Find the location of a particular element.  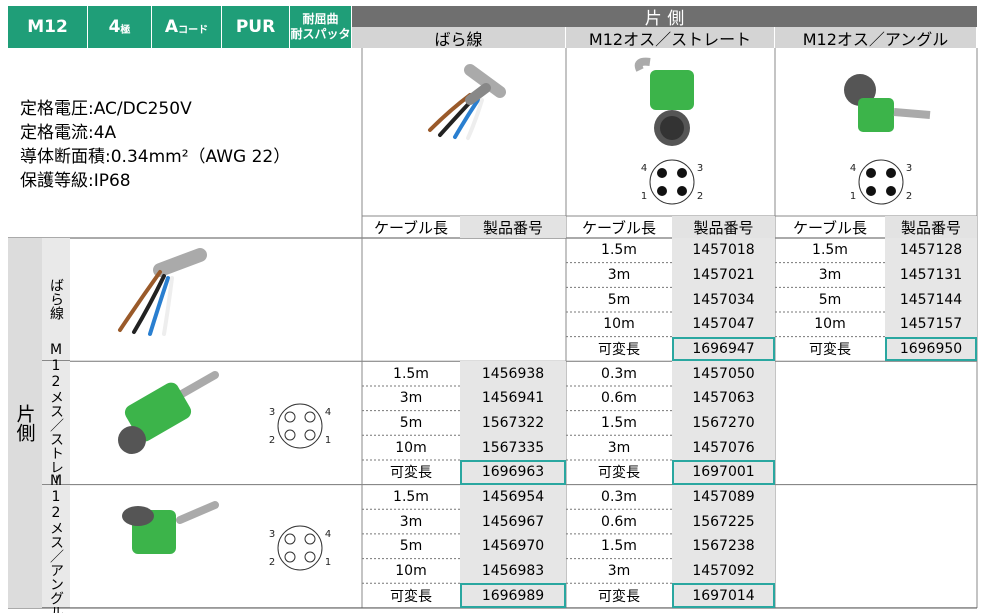

part-number: 1457089 is located at coordinates (723, 497).